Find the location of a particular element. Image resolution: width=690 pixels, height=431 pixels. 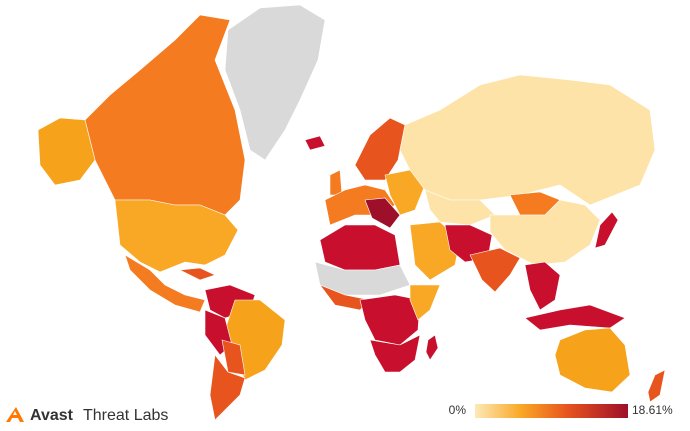

madagascar is located at coordinates (432, 347).